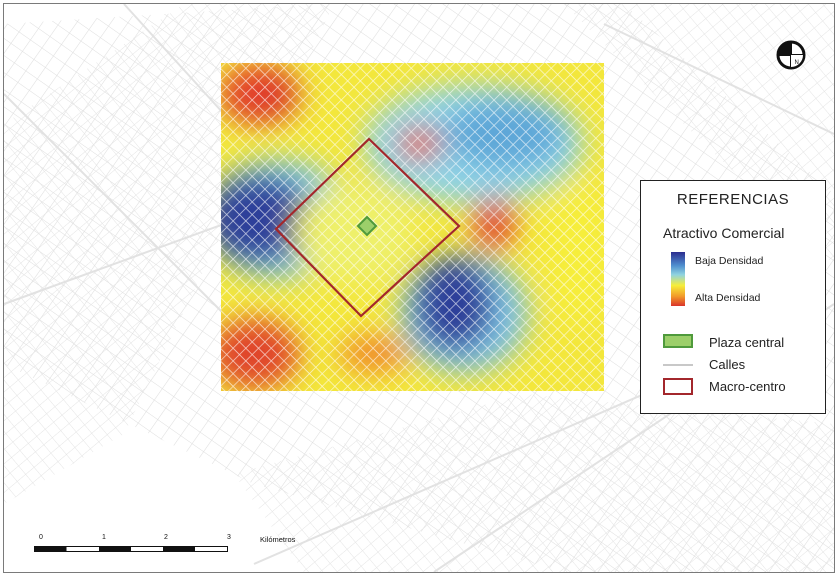 The width and height of the screenshot is (837, 576). I want to click on scale-tick-0: 0, so click(41, 537).